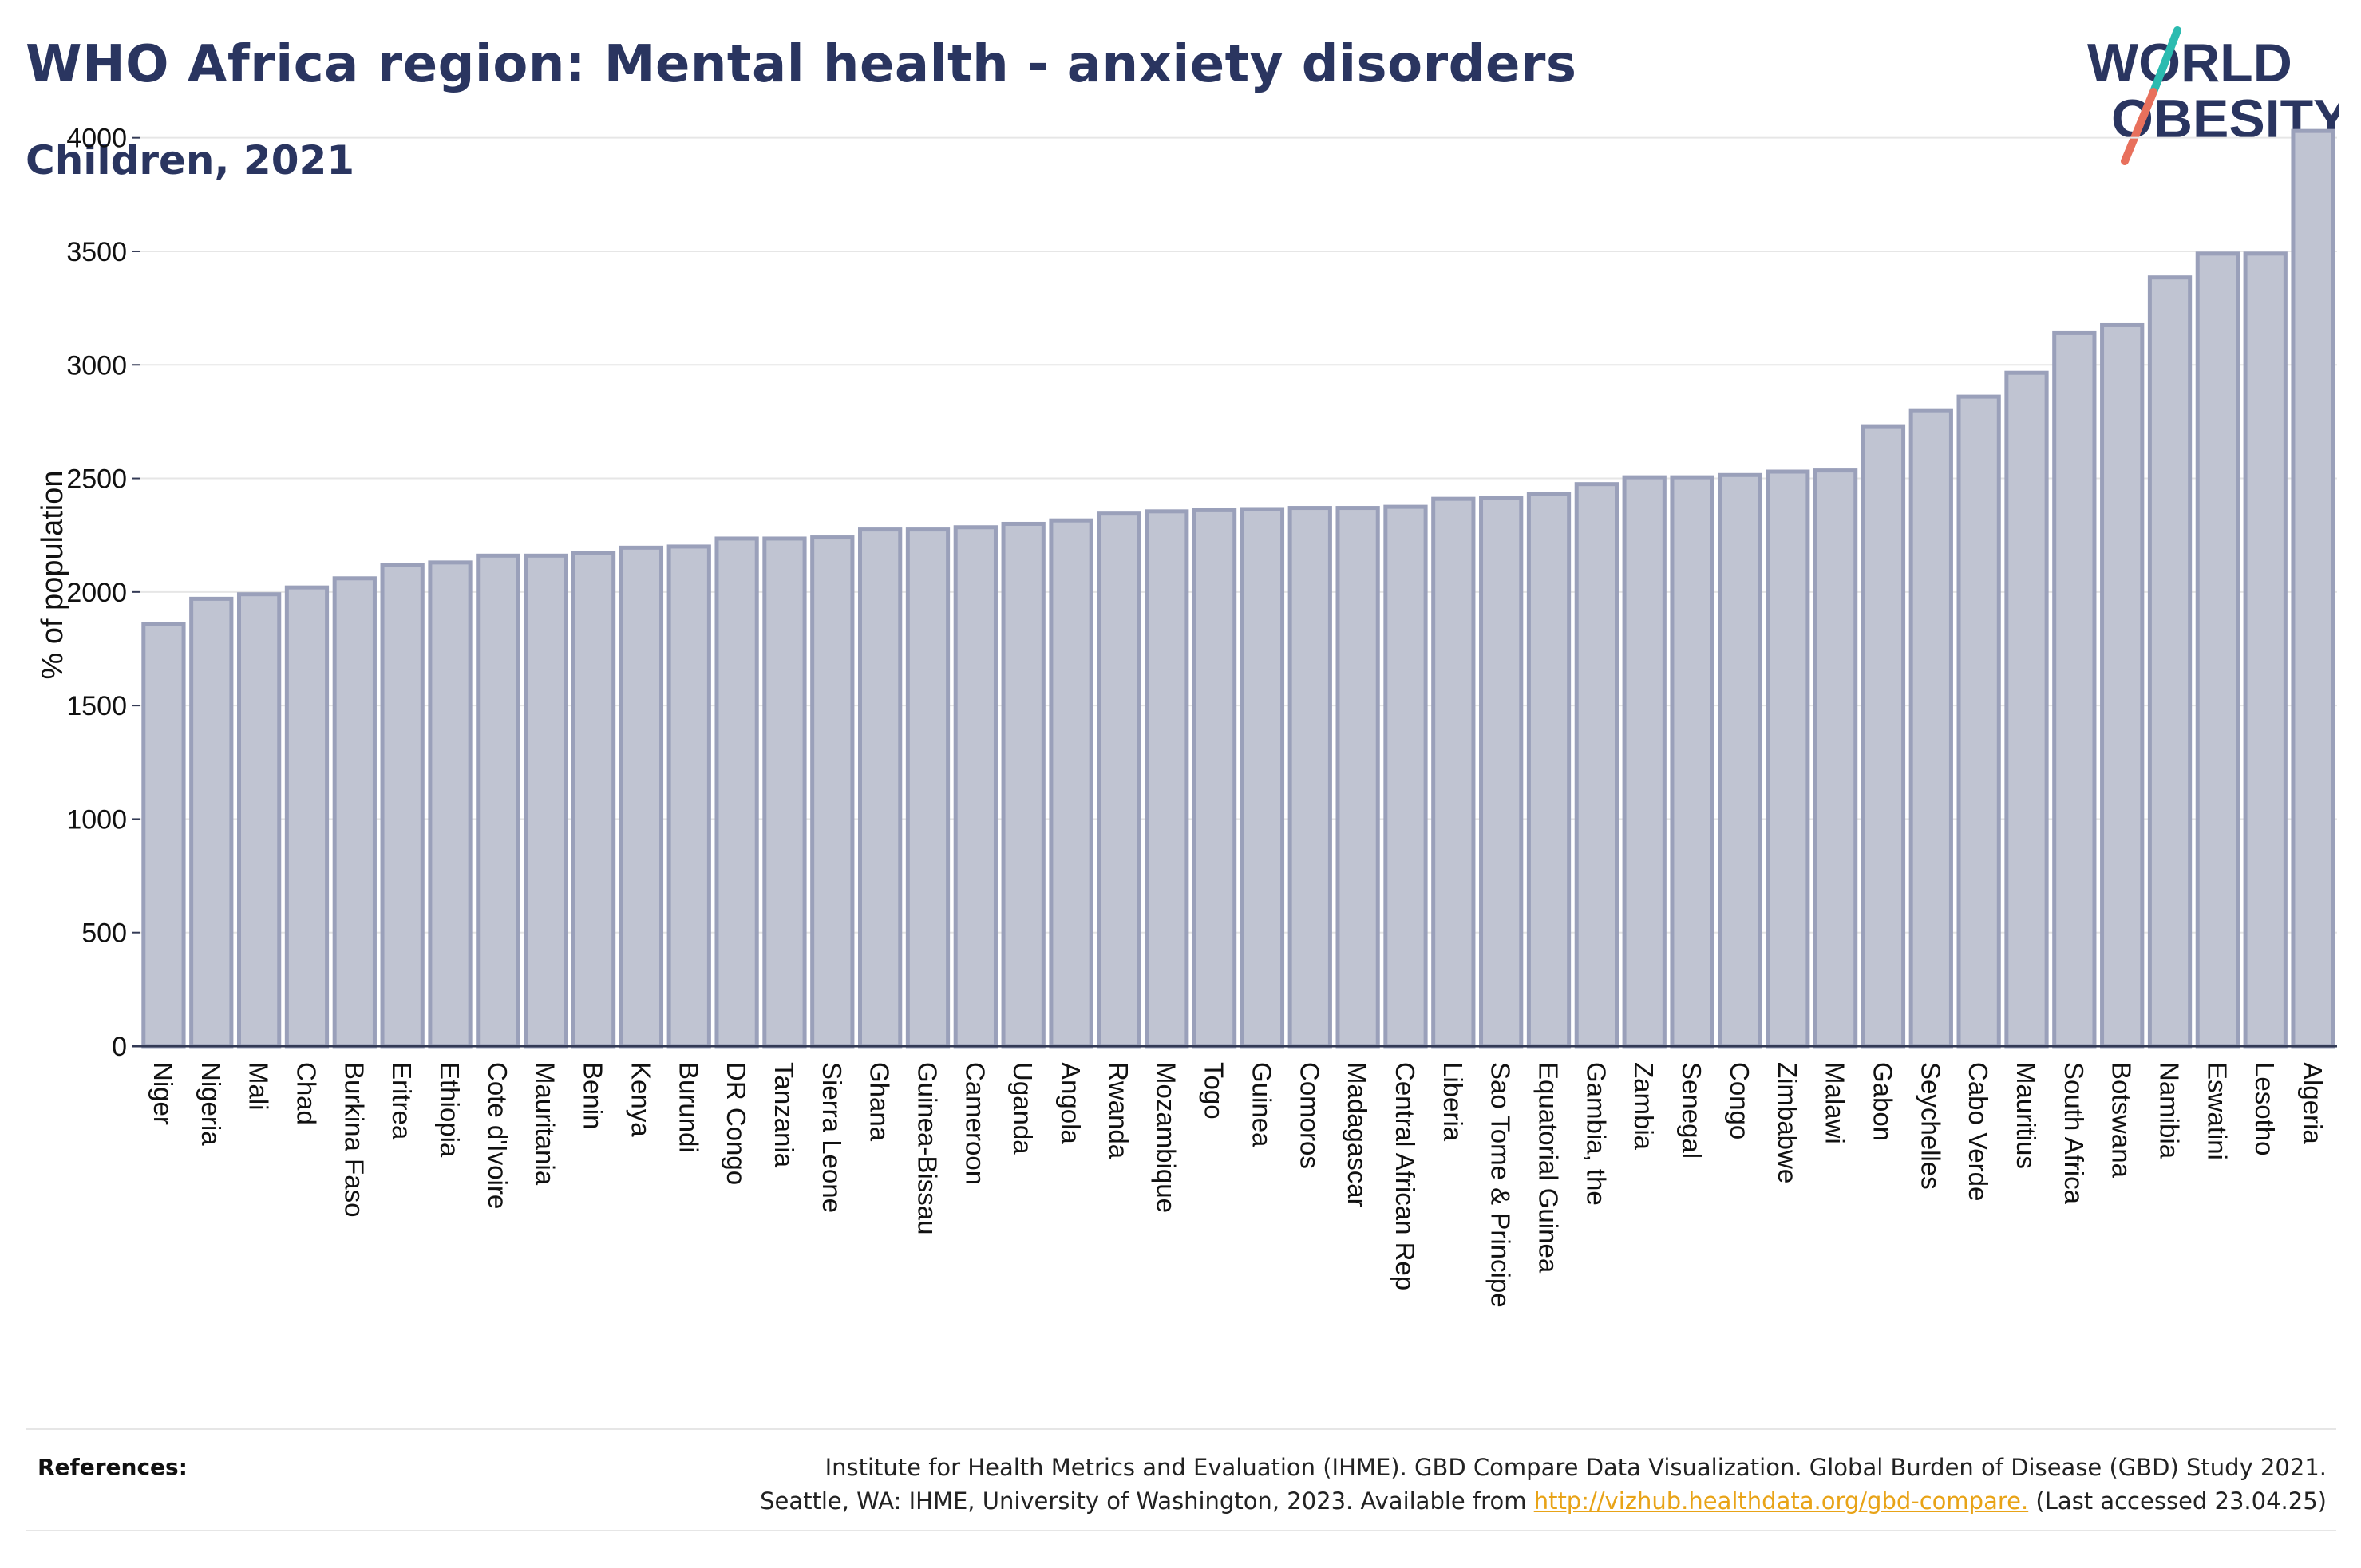 The height and width of the screenshot is (1568, 2361). I want to click on y-tick-label: 2000, so click(96, 593).